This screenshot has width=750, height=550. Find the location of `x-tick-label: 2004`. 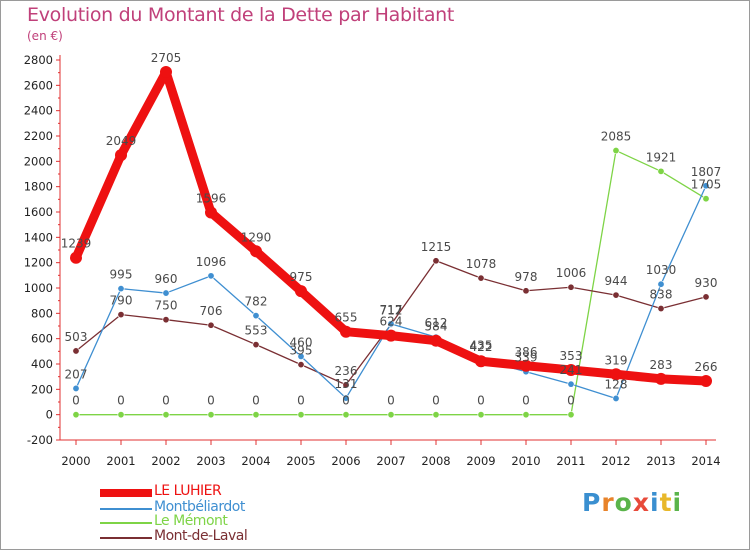

x-tick-label: 2004 is located at coordinates (255, 461).